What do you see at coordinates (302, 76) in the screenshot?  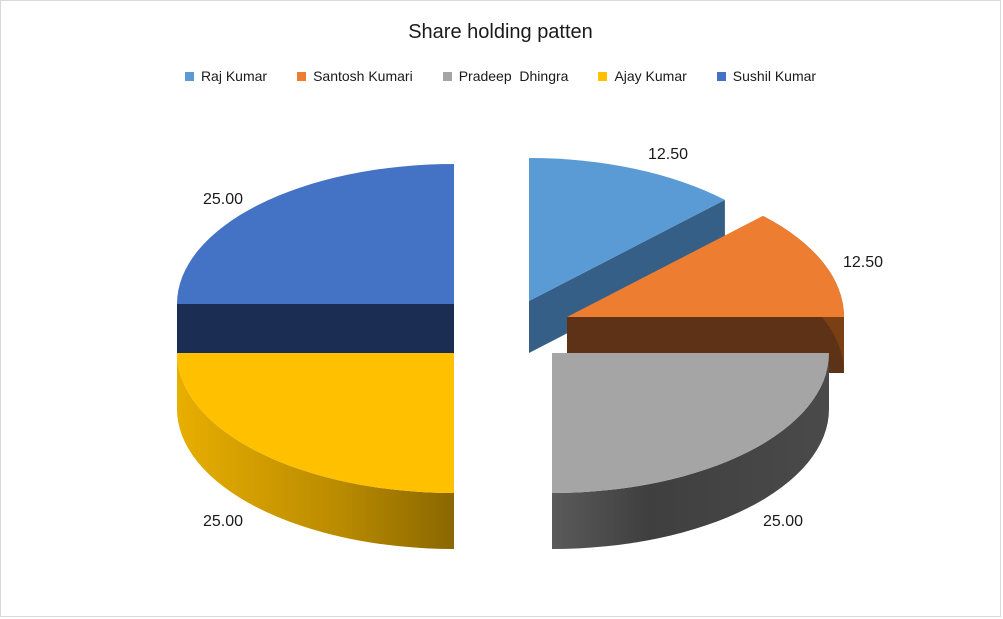 I see `legend-swatch-santosh-kumari` at bounding box center [302, 76].